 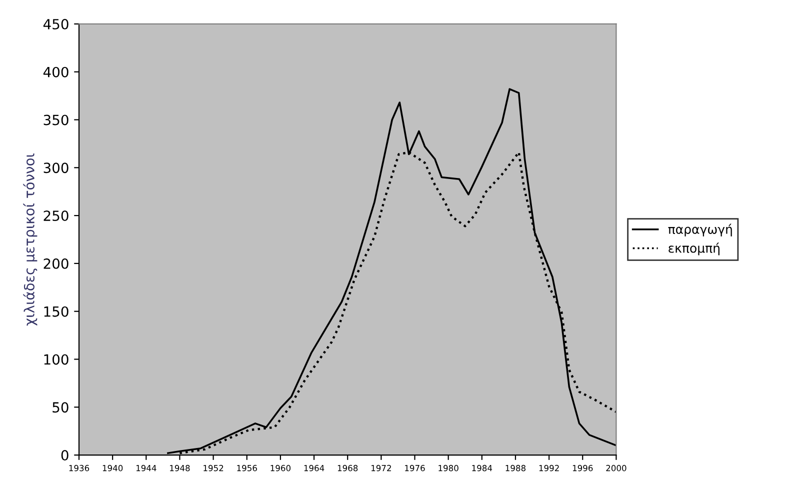 What do you see at coordinates (700, 230) in the screenshot?
I see `legend-label: παραγωγή` at bounding box center [700, 230].